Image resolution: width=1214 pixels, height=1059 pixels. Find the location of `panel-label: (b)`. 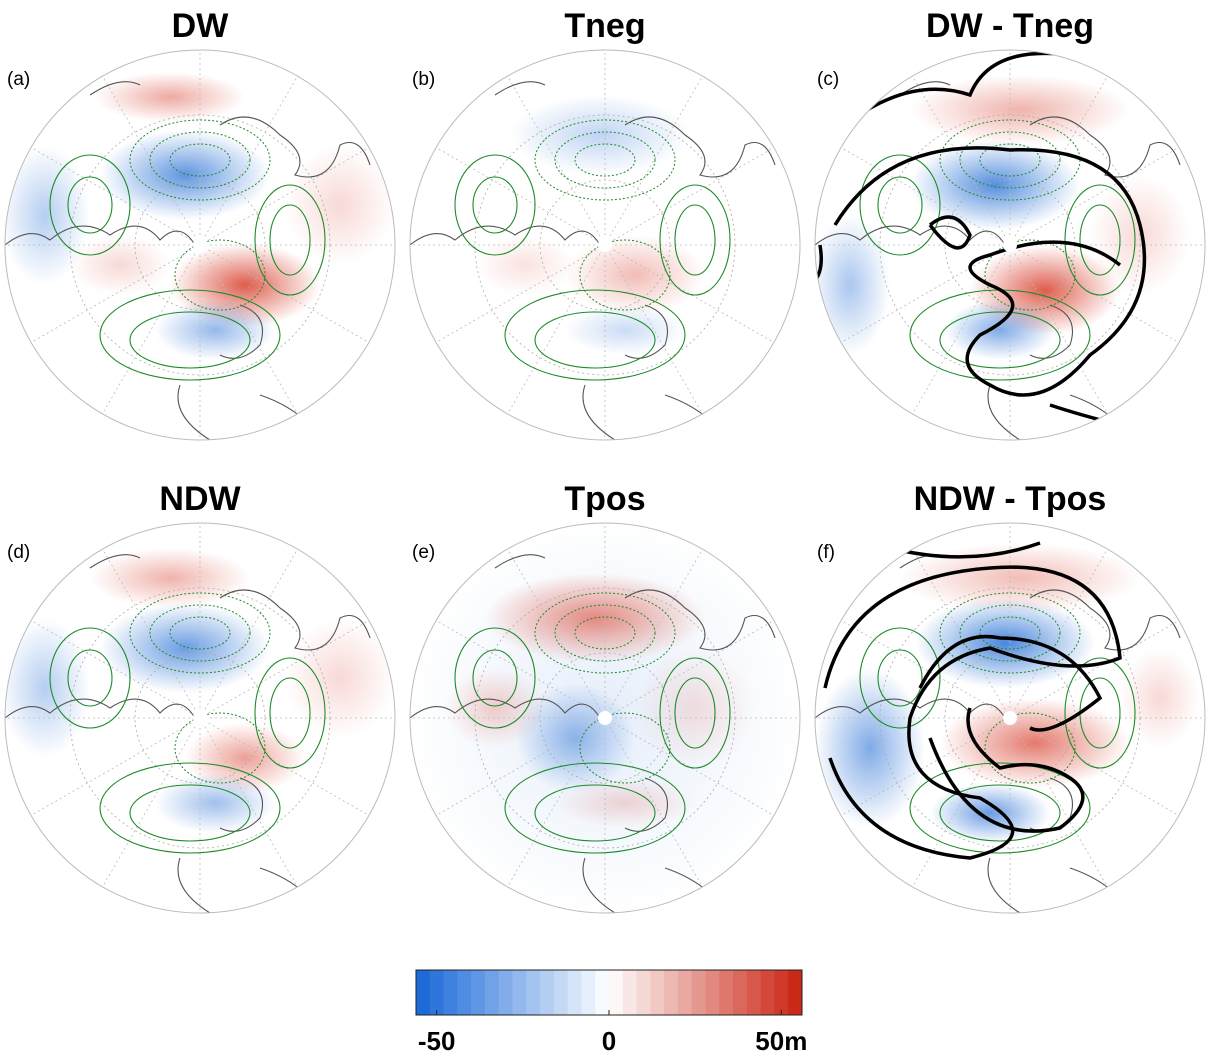

panel-label: (b) is located at coordinates (423, 79).